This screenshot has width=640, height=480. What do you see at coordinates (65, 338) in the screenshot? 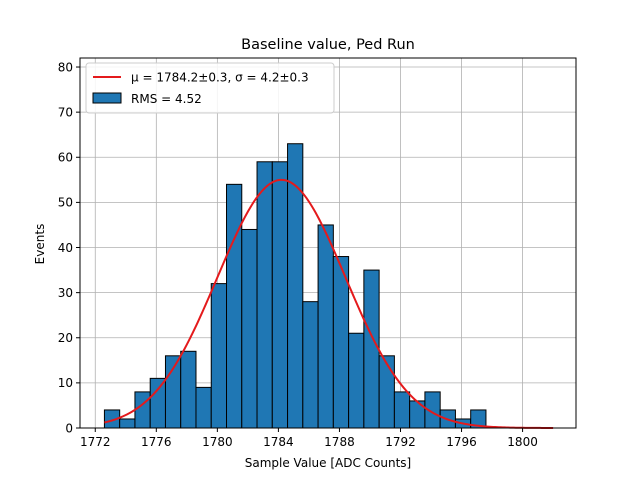
I see `y-tick-label: 20` at bounding box center [65, 338].